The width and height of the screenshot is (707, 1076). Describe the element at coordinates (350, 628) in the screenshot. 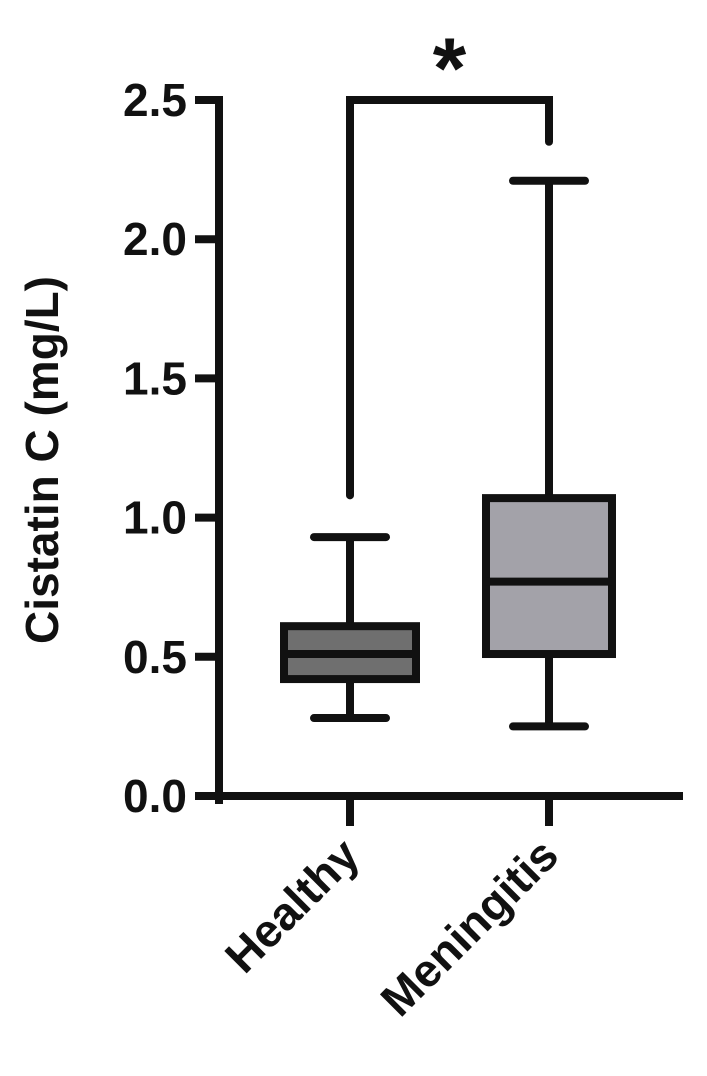

I see `box-healthy` at that location.